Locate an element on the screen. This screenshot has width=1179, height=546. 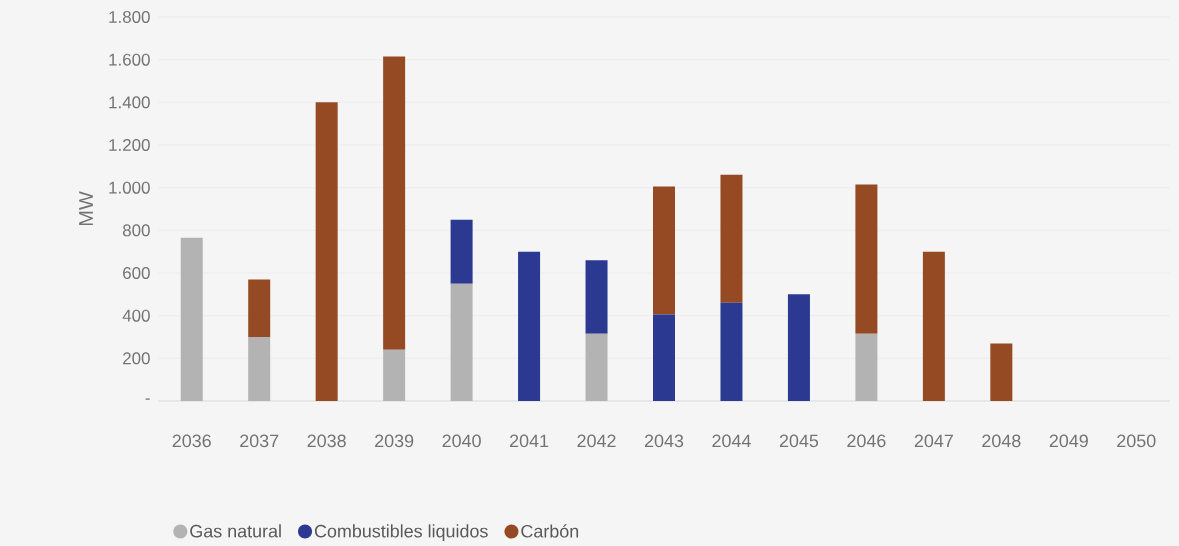
x-tick-label: 2045 is located at coordinates (799, 441).